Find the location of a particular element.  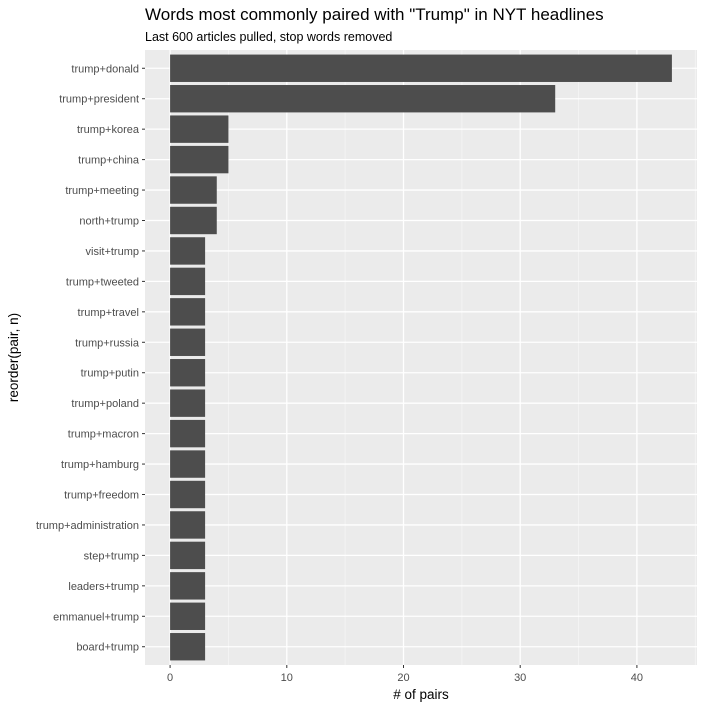

bar-trump+macron is located at coordinates (188, 433).